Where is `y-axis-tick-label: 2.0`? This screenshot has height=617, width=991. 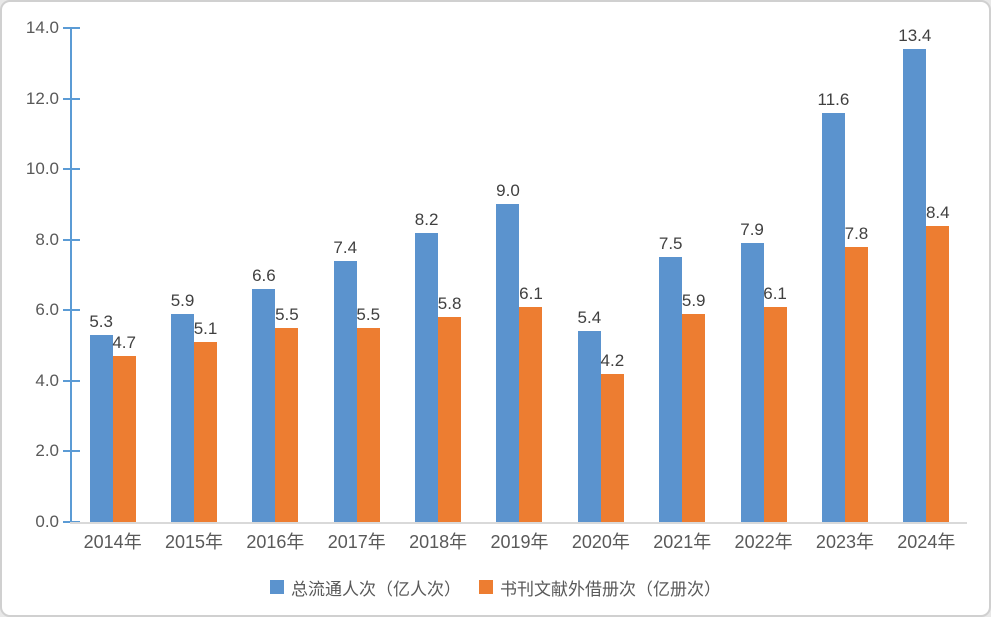
y-axis-tick-label: 2.0 is located at coordinates (47, 451).